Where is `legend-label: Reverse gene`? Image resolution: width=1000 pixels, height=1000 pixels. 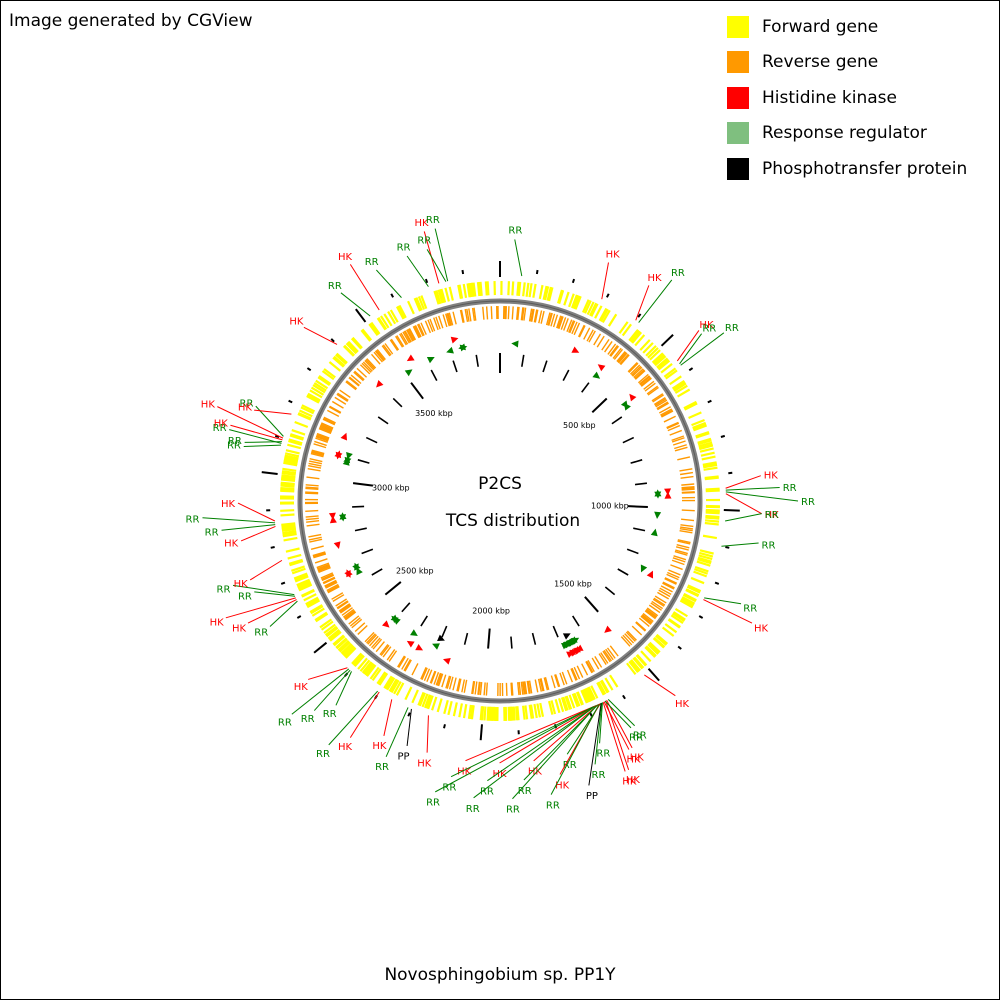 legend-label: Reverse gene is located at coordinates (820, 62).